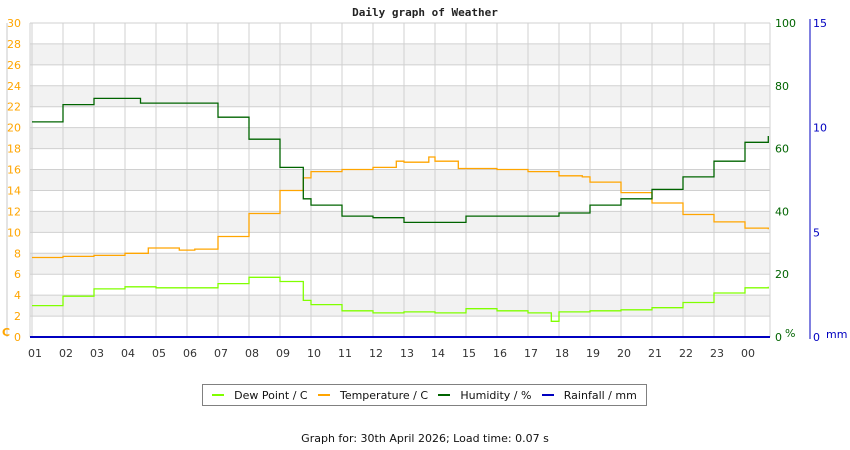 Image resolution: width=850 pixels, height=450 pixels. Describe the element at coordinates (252, 353) in the screenshot. I see `svg-text: 08` at that location.